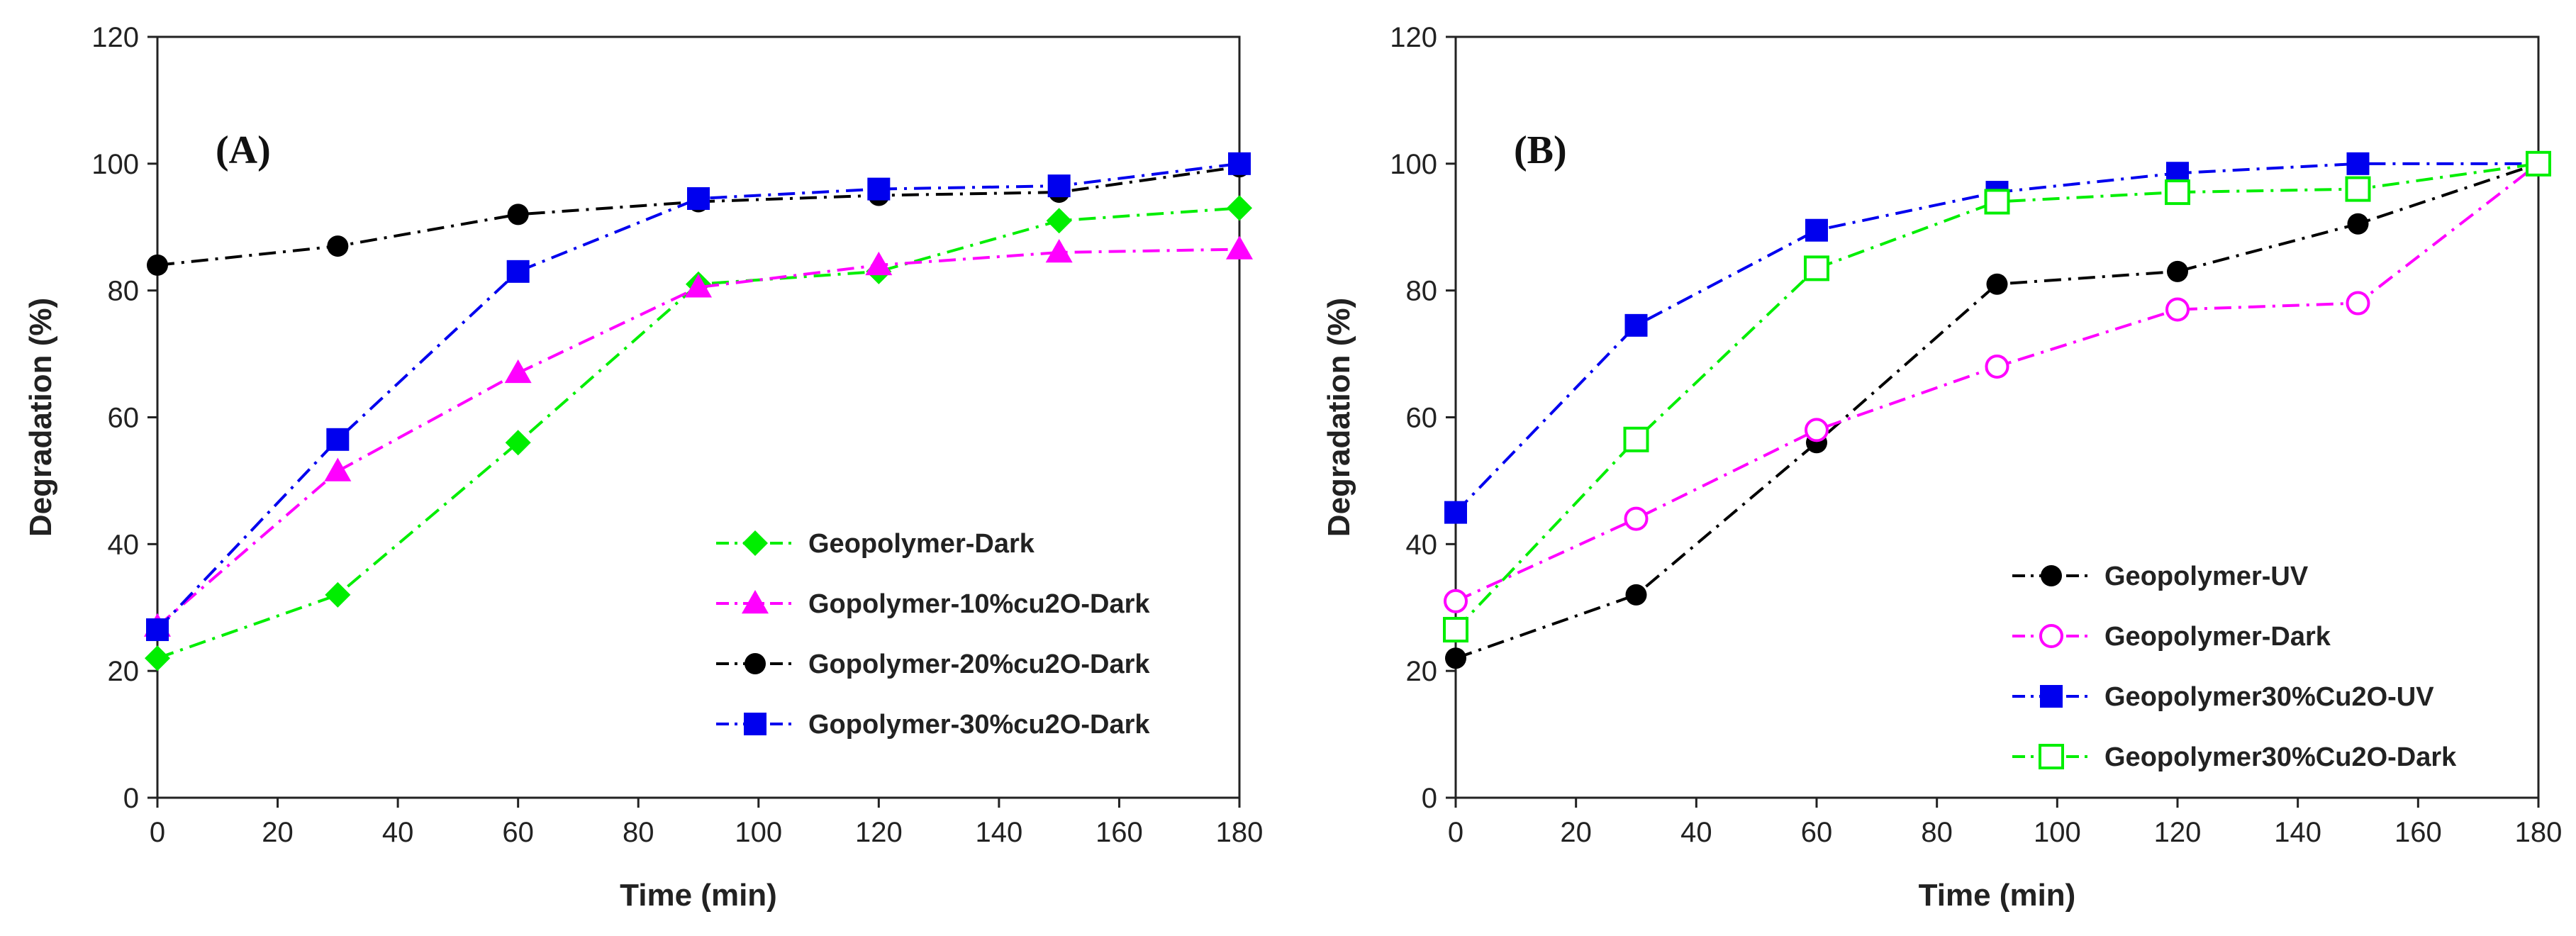 This screenshot has height=936, width=2576. I want to click on y-tick-label: 0, so click(131, 799).